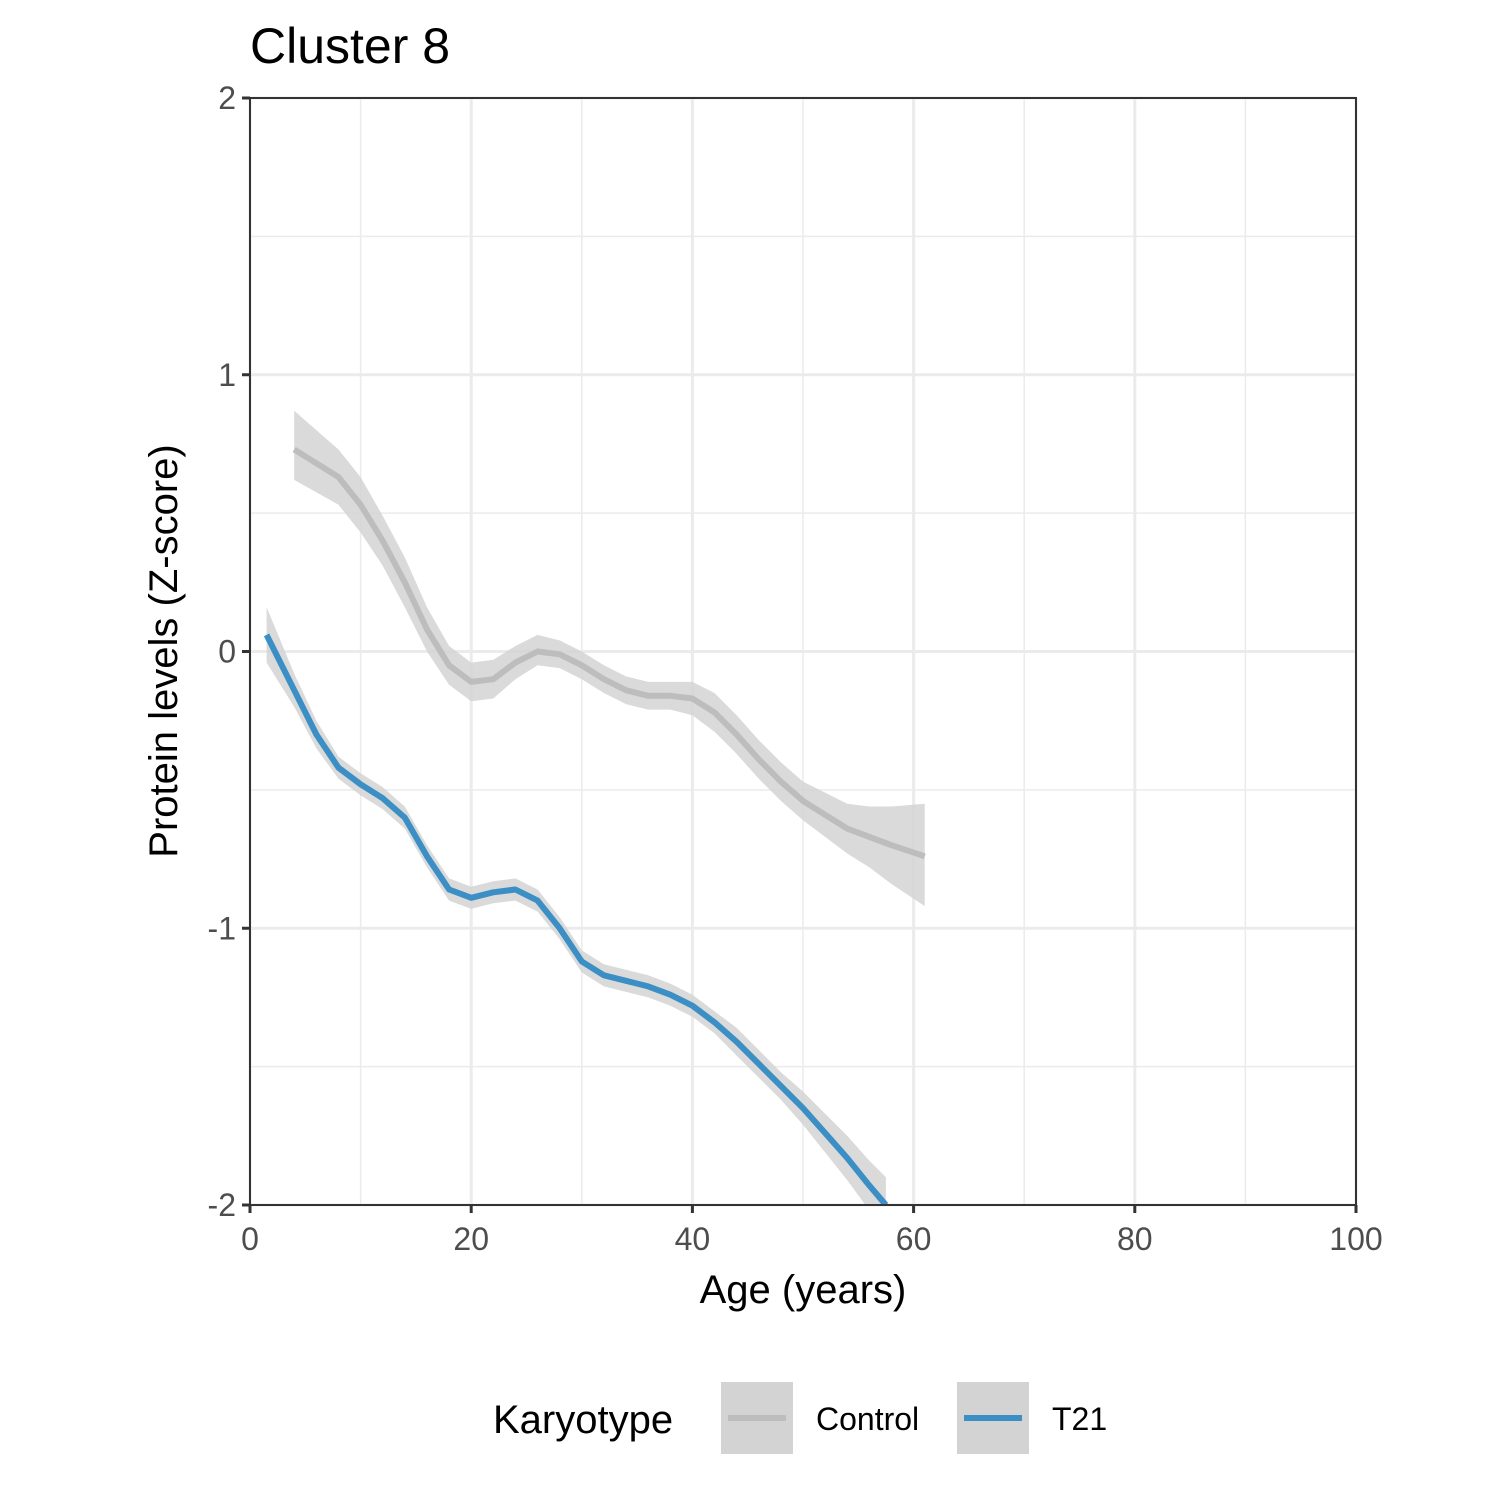 The width and height of the screenshot is (1500, 1500). I want to click on y-axis-title: Protein levels (Z-score), so click(164, 650).